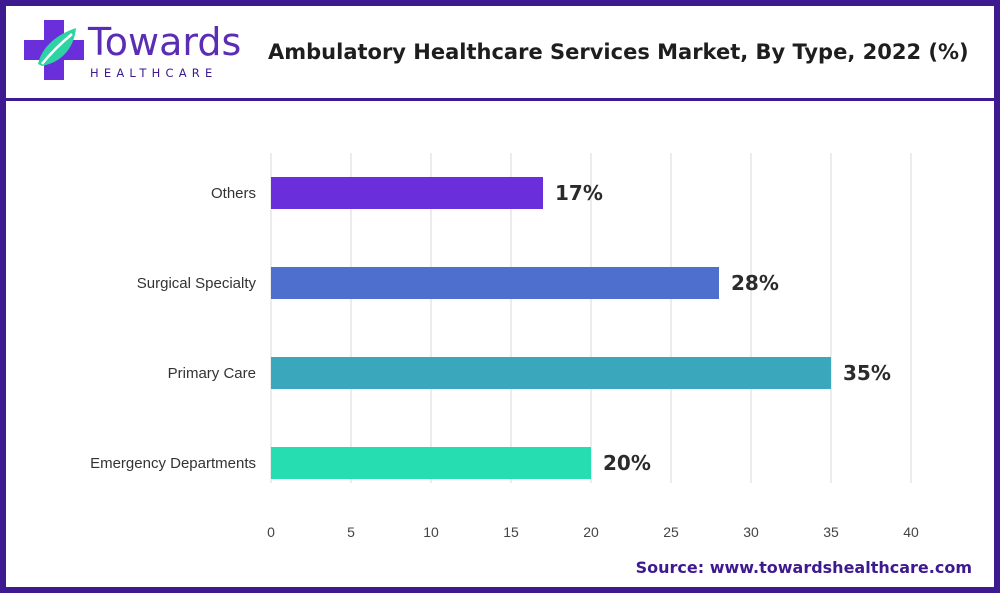 This screenshot has height=593, width=1000. What do you see at coordinates (154, 73) in the screenshot?
I see `brand-tagline: HEALTHCARE` at bounding box center [154, 73].